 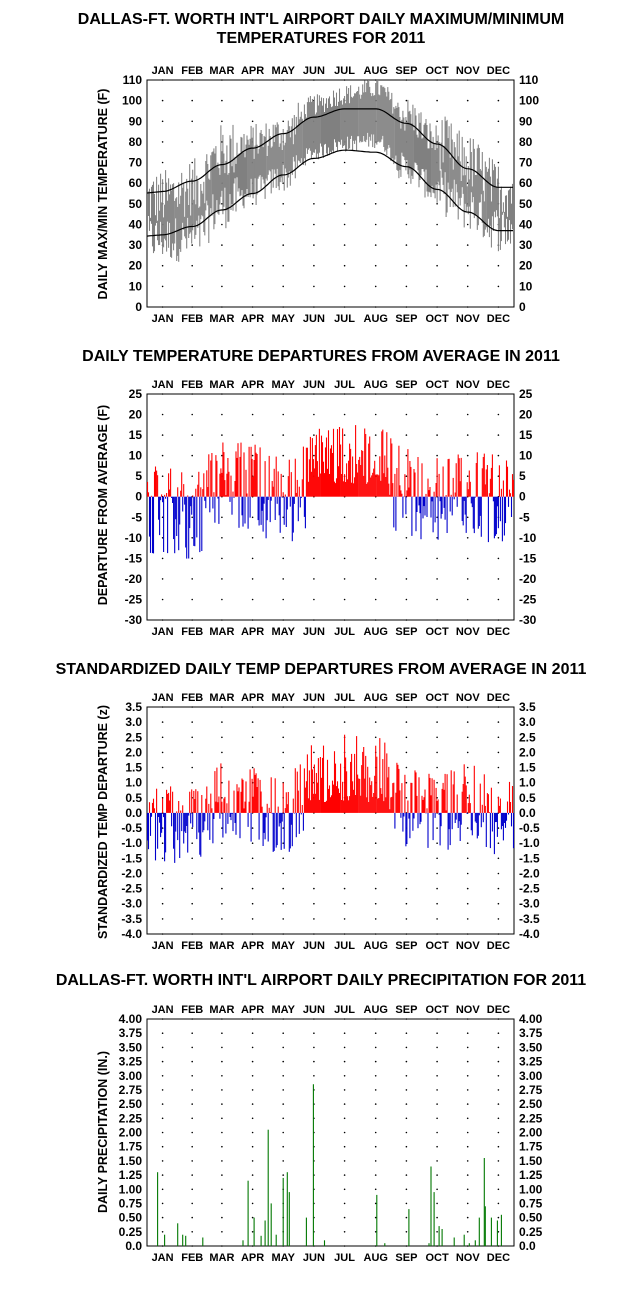 What do you see at coordinates (329, 1165) in the screenshot?
I see `precip-bars` at bounding box center [329, 1165].